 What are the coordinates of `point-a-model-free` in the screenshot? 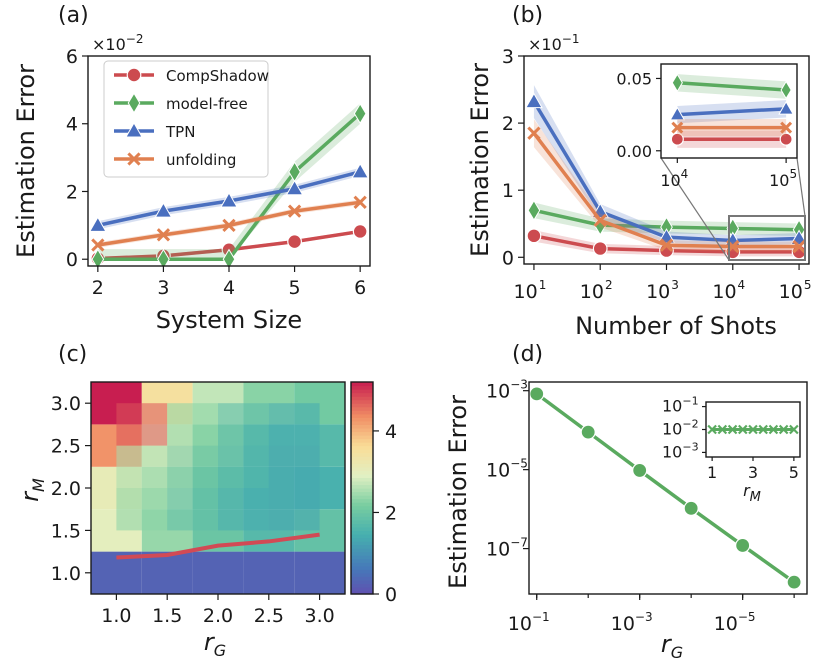 It's located at (360, 114).